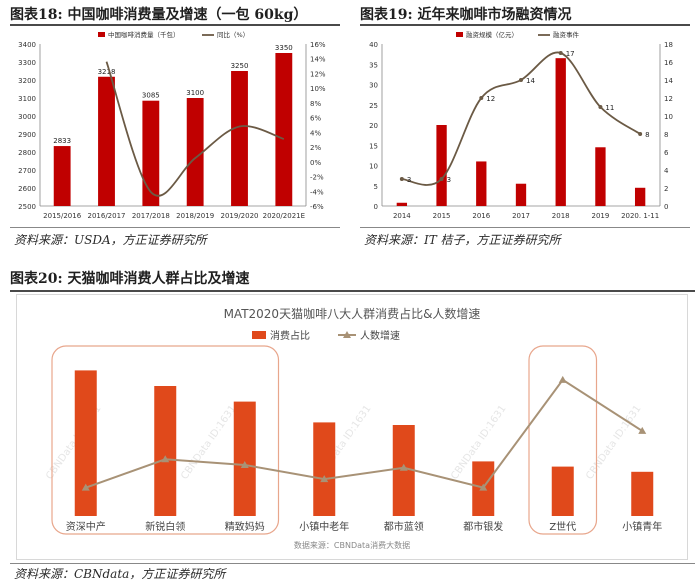 The width and height of the screenshot is (700, 585). What do you see at coordinates (62, 216) in the screenshot?
I see `fig18-xtick: 2015/2016` at bounding box center [62, 216].